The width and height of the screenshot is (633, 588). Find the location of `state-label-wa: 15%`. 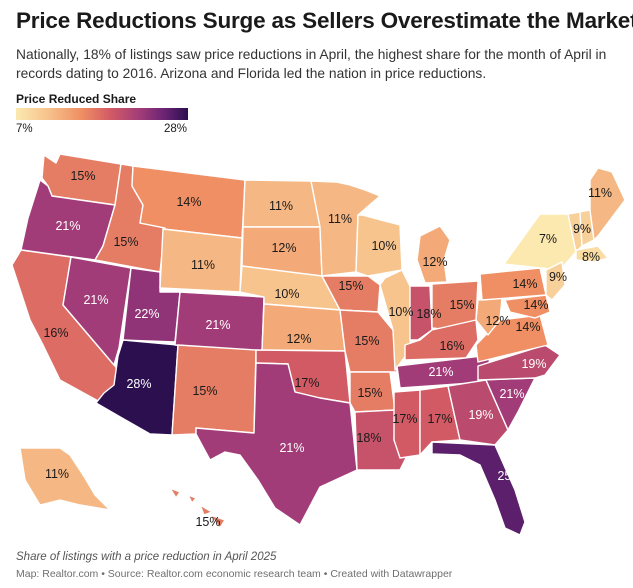

state-label-wa: 15% is located at coordinates (82, 176).